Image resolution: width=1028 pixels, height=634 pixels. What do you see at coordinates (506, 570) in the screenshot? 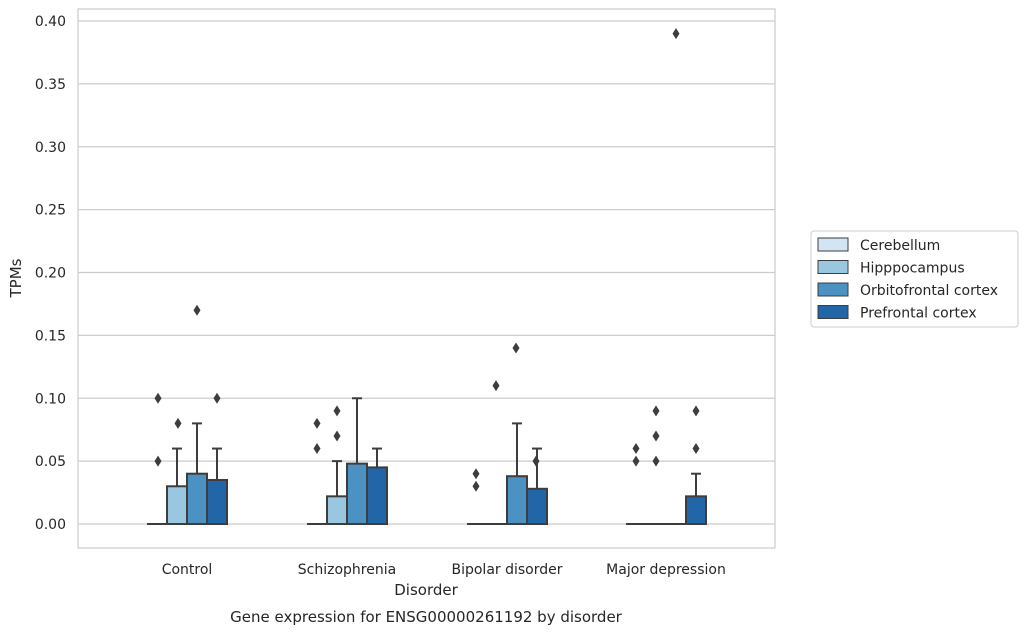
I see `x-tick-label: Bipolar disorder` at bounding box center [506, 570].